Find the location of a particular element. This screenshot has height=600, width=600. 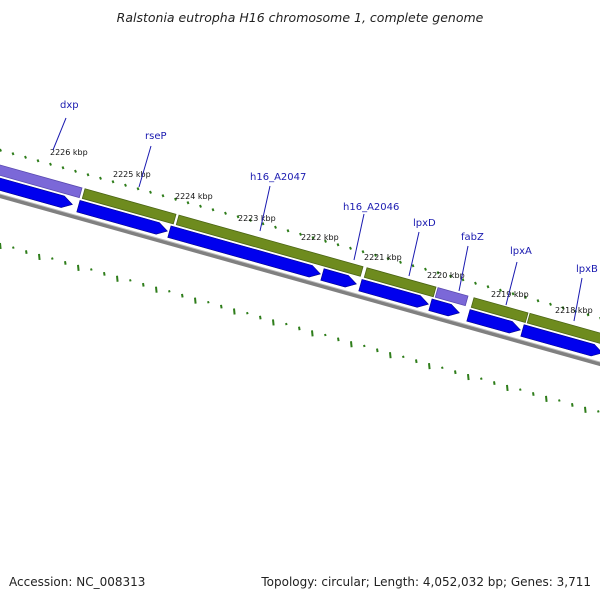

kbp-tick-label: 2220 kbp is located at coordinates (446, 275).